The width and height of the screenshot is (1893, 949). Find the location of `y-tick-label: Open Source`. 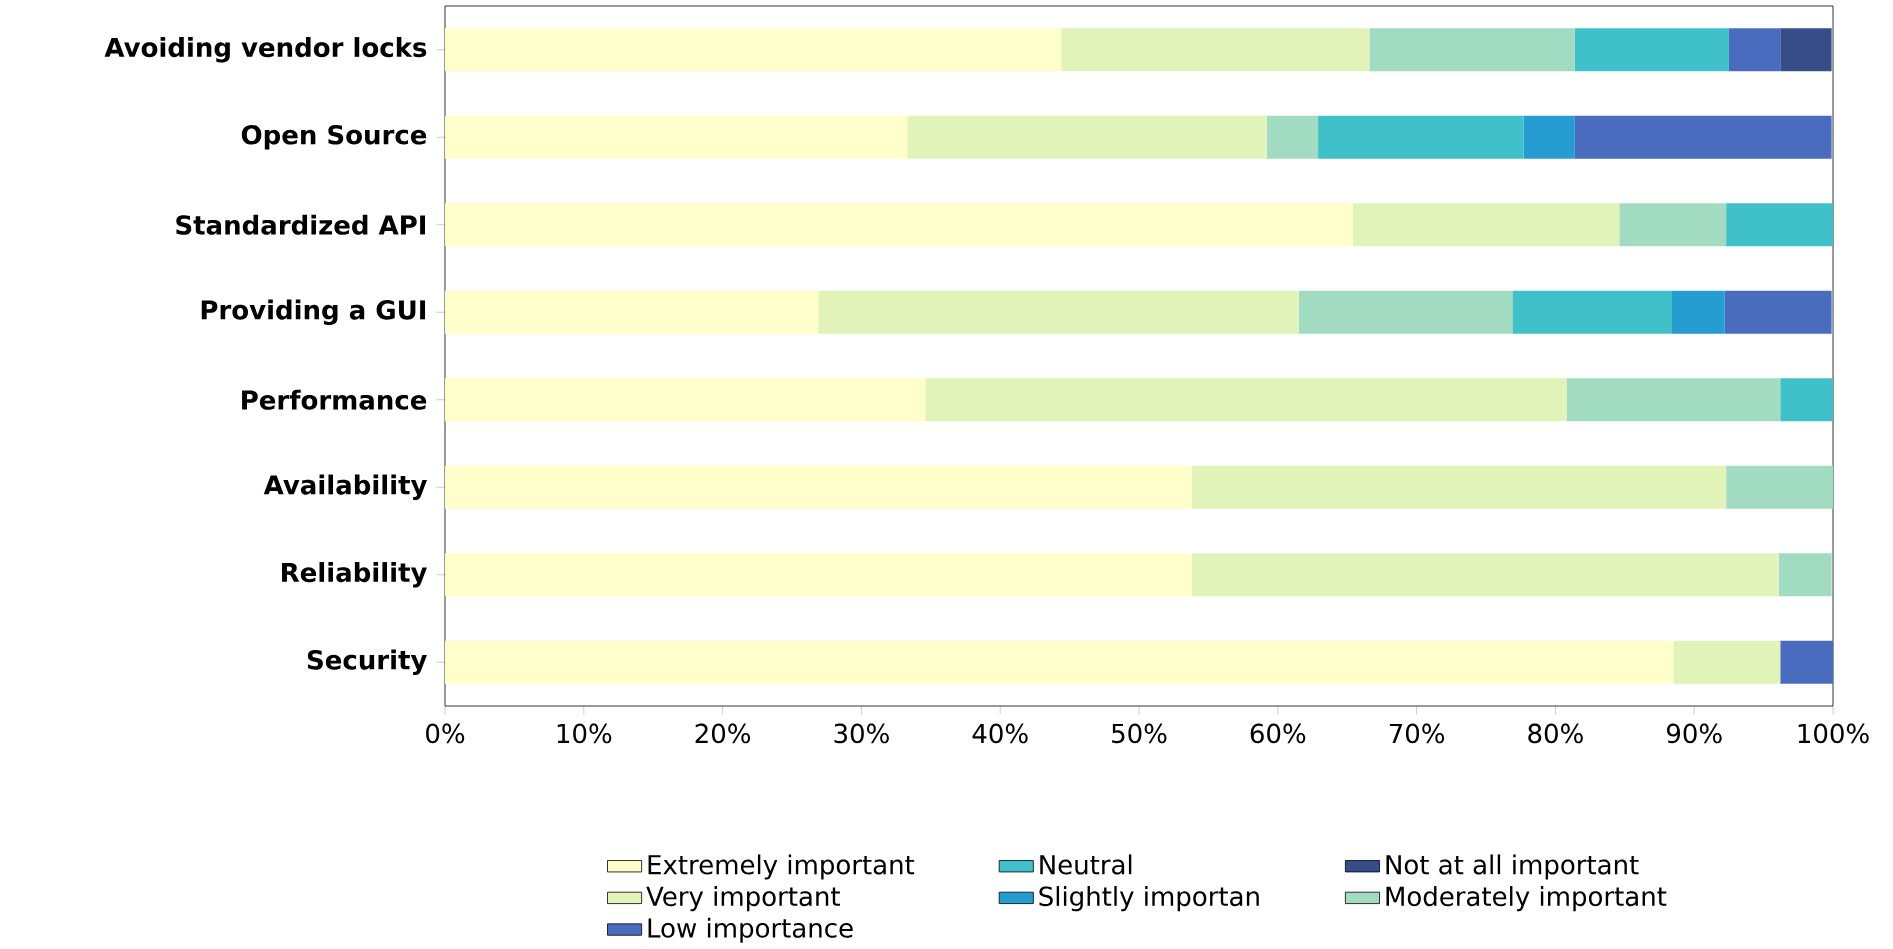

y-tick-label: Open Source is located at coordinates (334, 137).